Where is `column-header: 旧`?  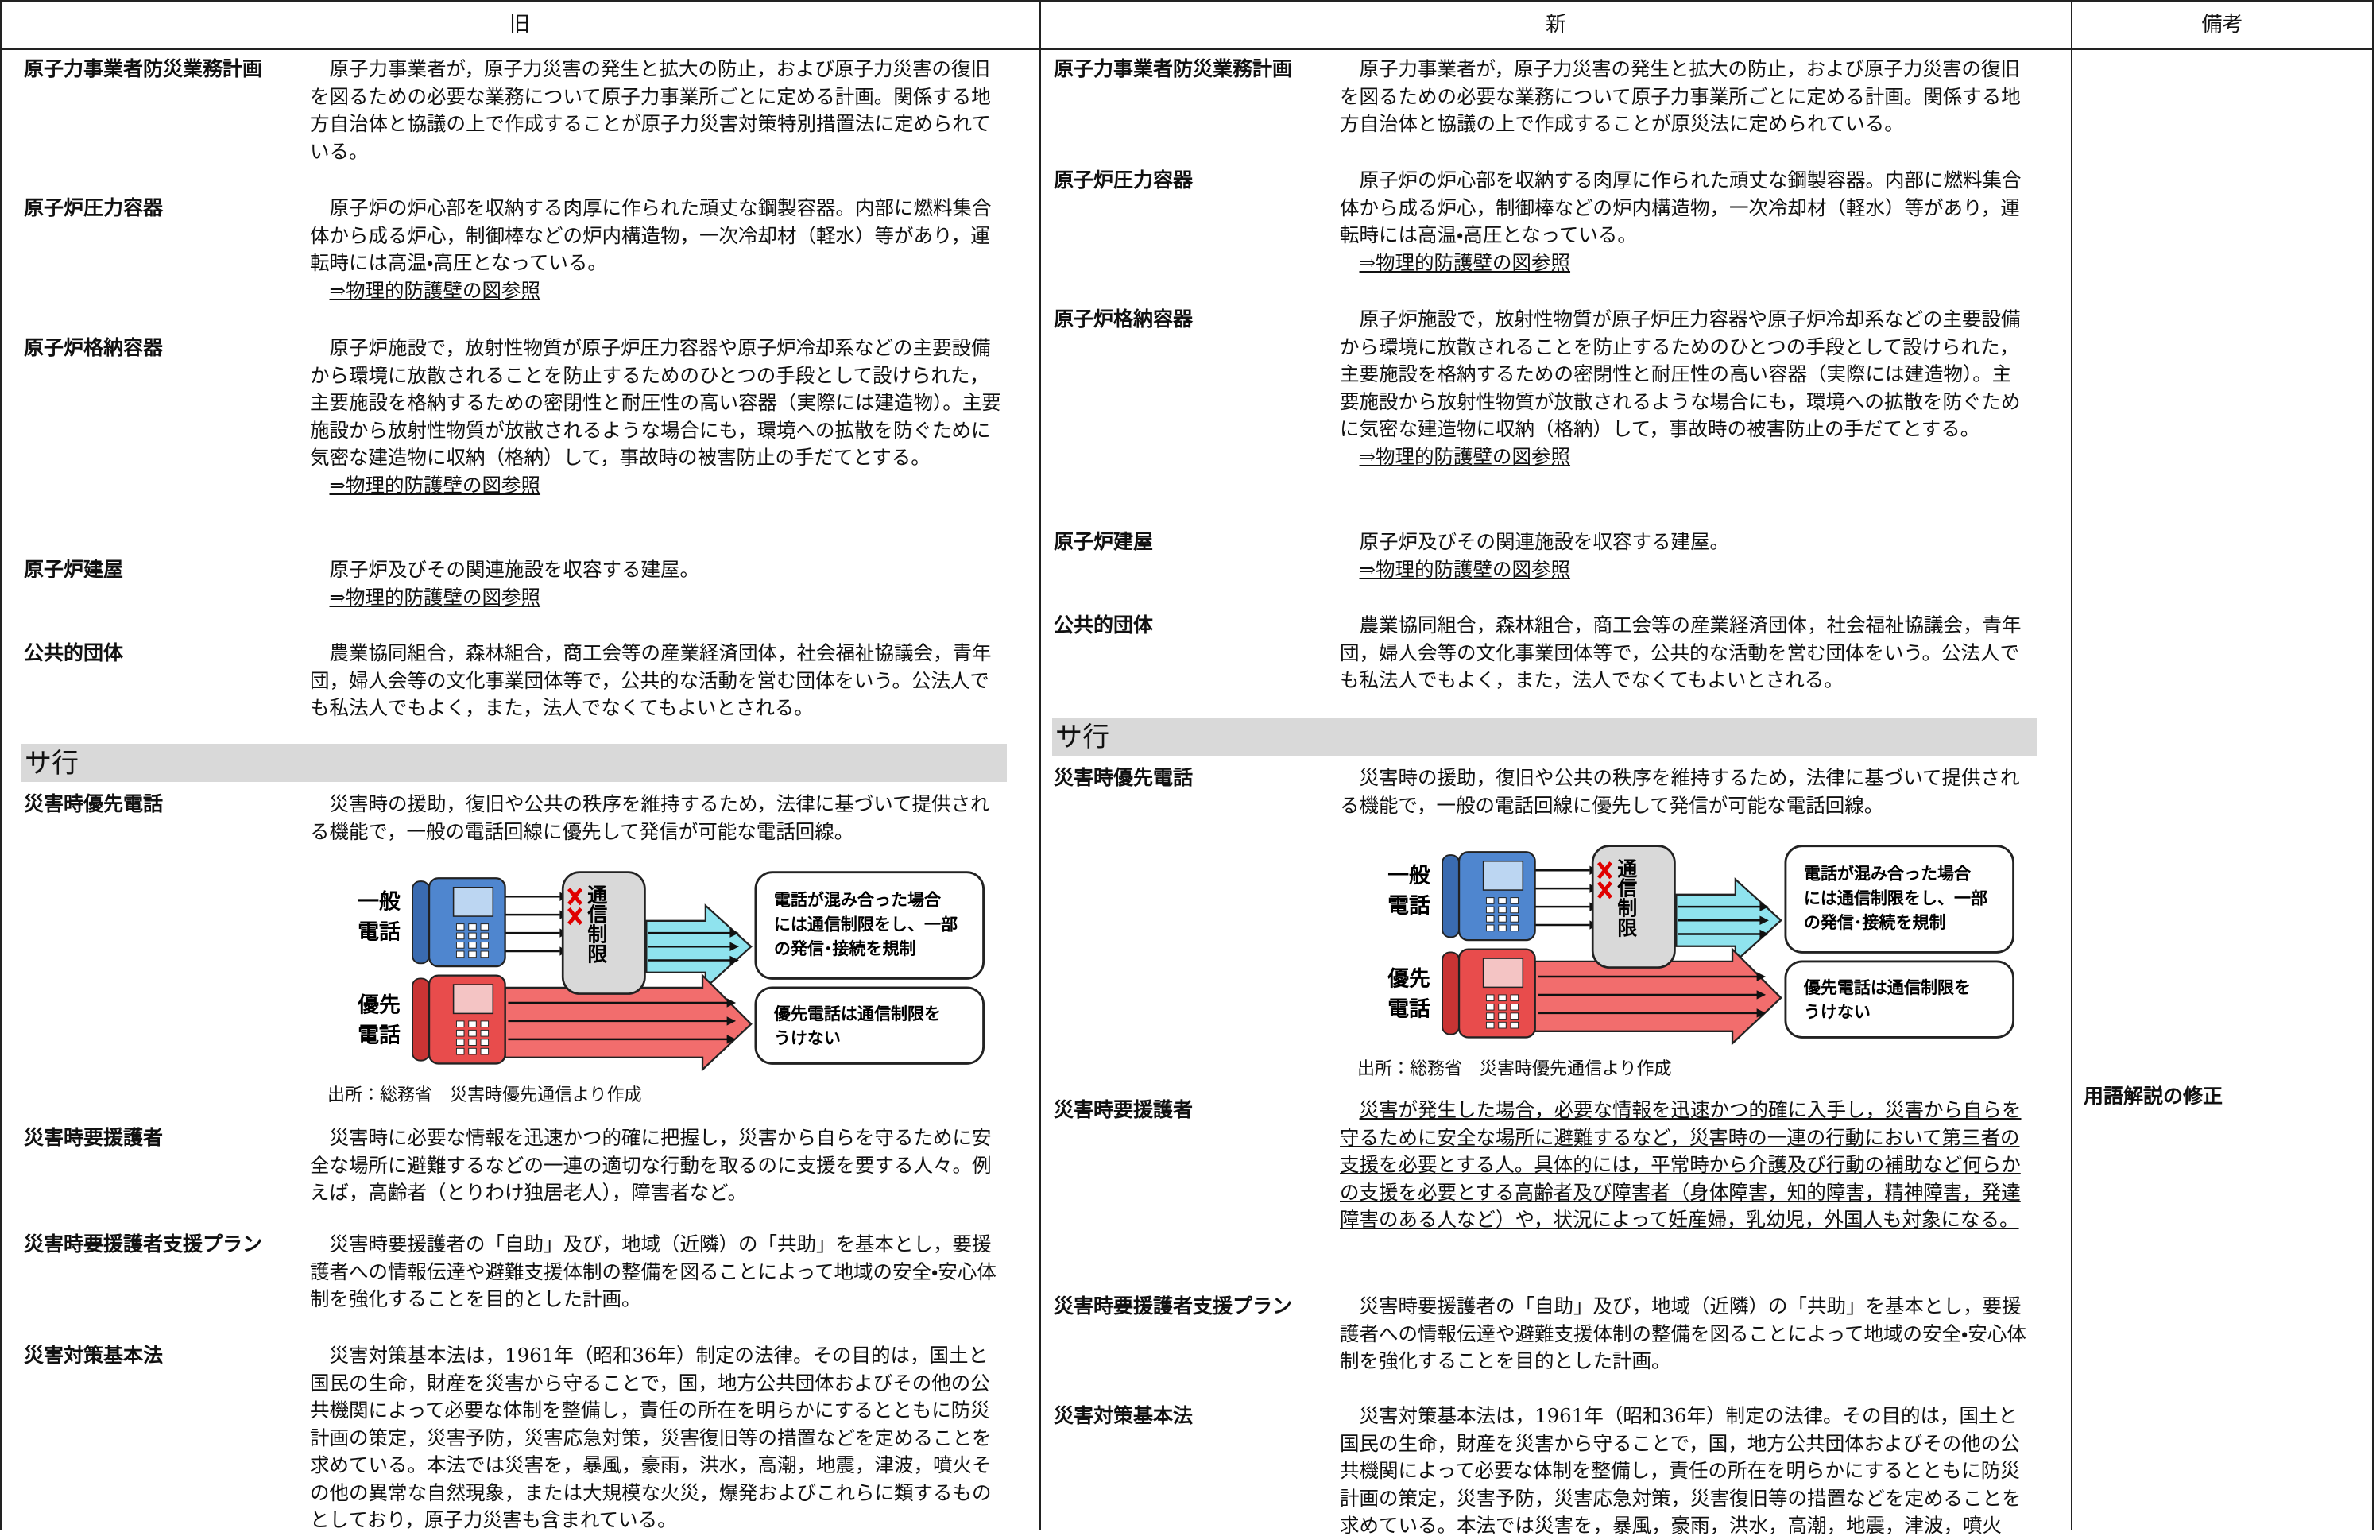 column-header: 旧 is located at coordinates (519, 25).